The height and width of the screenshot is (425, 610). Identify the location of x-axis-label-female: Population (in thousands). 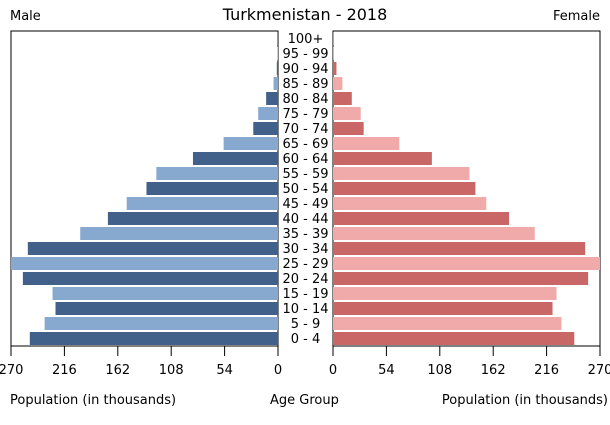
(524, 400).